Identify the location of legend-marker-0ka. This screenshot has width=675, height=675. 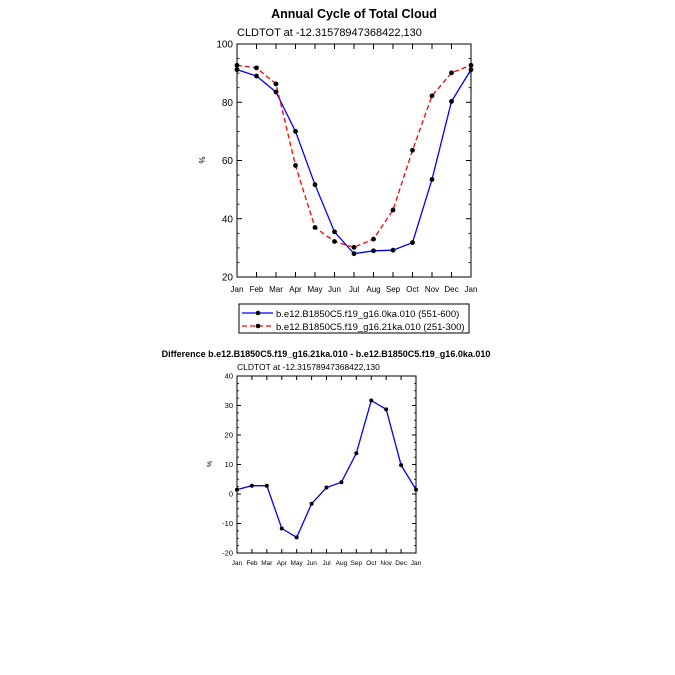
(258, 313).